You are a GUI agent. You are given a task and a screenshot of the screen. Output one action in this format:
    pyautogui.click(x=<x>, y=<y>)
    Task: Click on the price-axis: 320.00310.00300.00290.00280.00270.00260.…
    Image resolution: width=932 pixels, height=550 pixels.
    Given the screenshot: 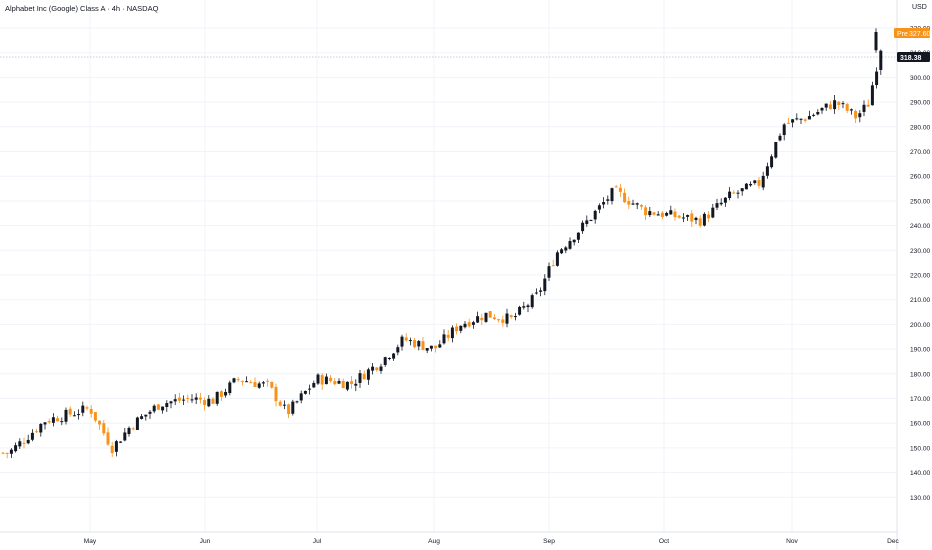 What is the action you would take?
    pyautogui.click(x=920, y=264)
    